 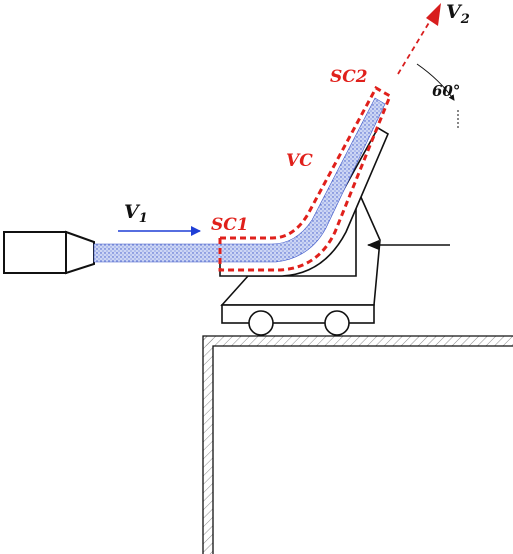 I want to click on outlet-arrowhead-icon, so click(x=433, y=14).